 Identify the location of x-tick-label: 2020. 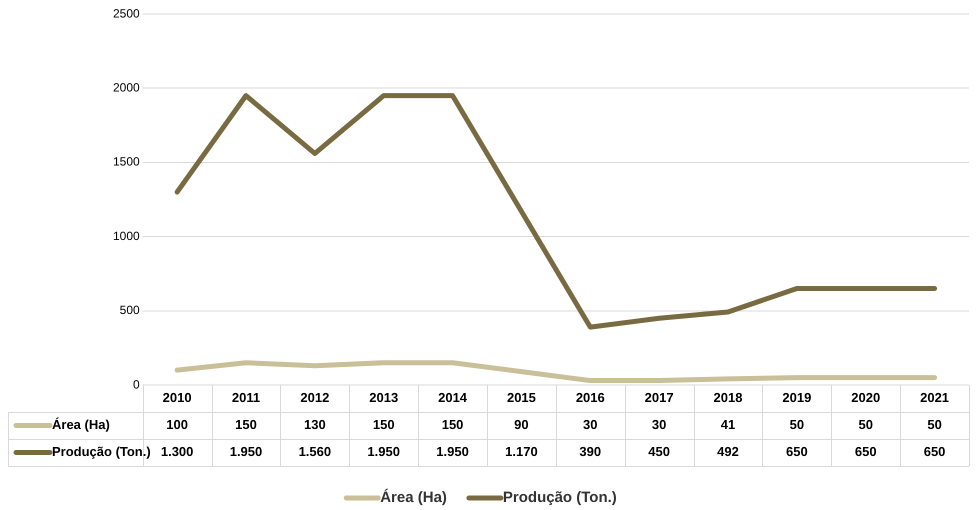
(865, 398).